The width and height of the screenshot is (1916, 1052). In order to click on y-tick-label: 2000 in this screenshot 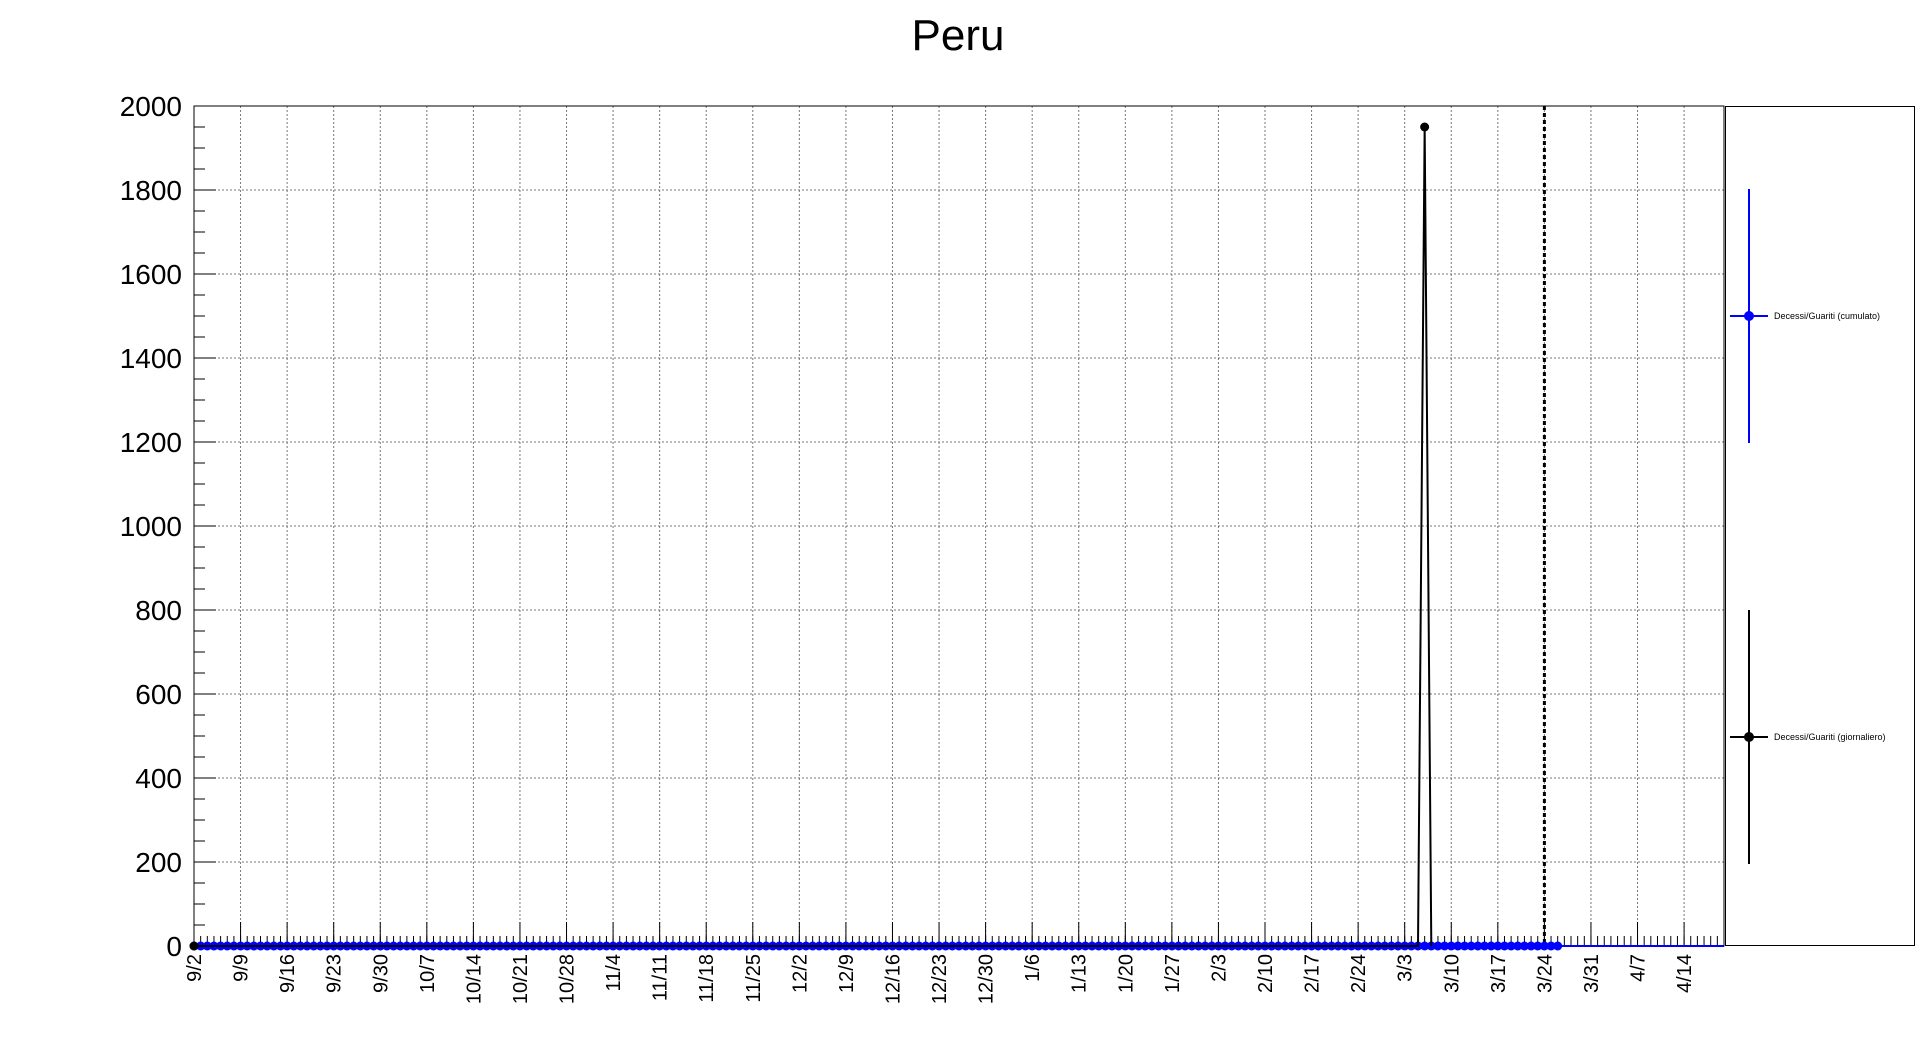, I will do `click(151, 106)`.